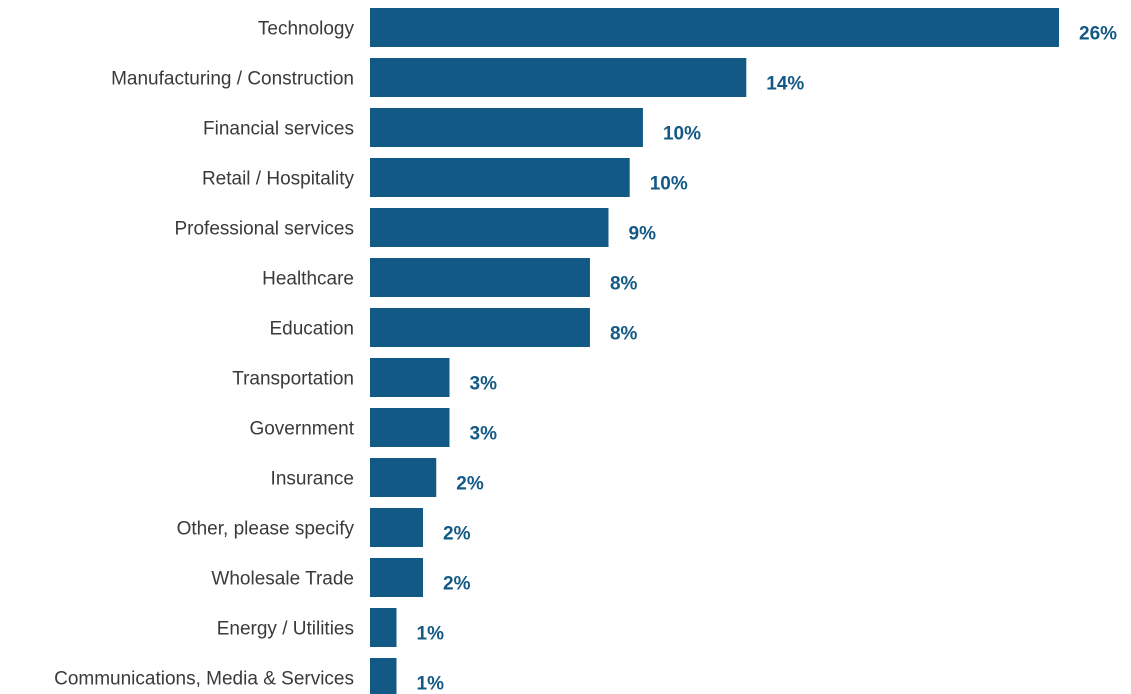 This screenshot has width=1131, height=694. Describe the element at coordinates (558, 77) in the screenshot. I see `bar-manufacturing-construction` at that location.